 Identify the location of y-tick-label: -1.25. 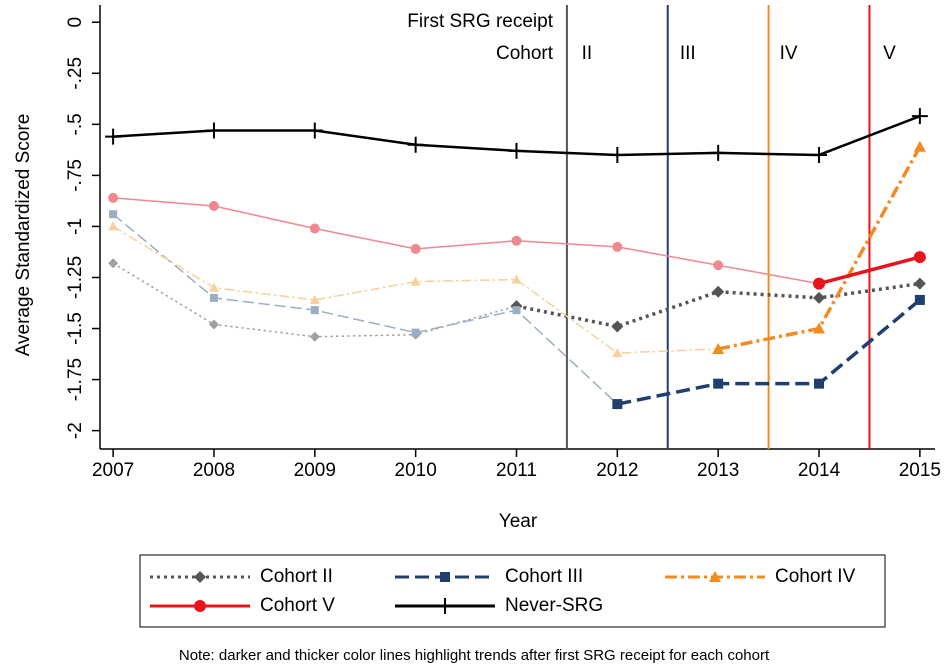
(75, 277).